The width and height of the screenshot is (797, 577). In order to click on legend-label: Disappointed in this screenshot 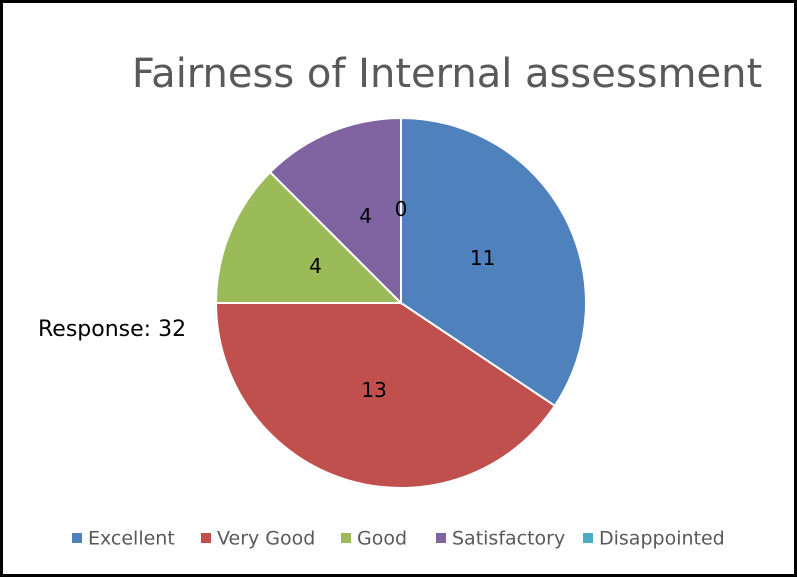, I will do `click(662, 539)`.